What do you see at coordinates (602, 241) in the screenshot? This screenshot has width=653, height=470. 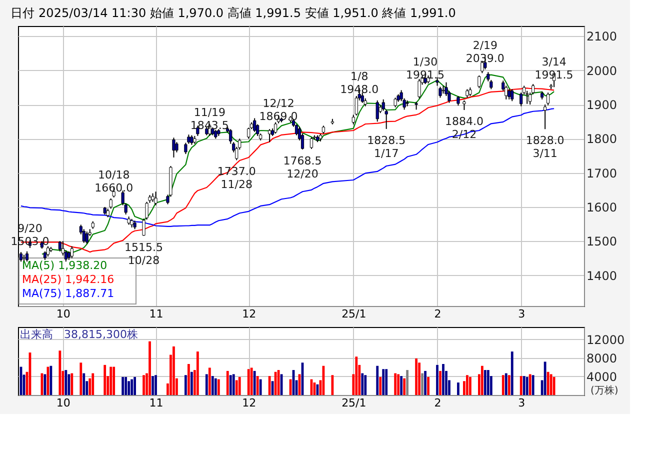 I see `y-tick-label: 1500` at bounding box center [602, 241].